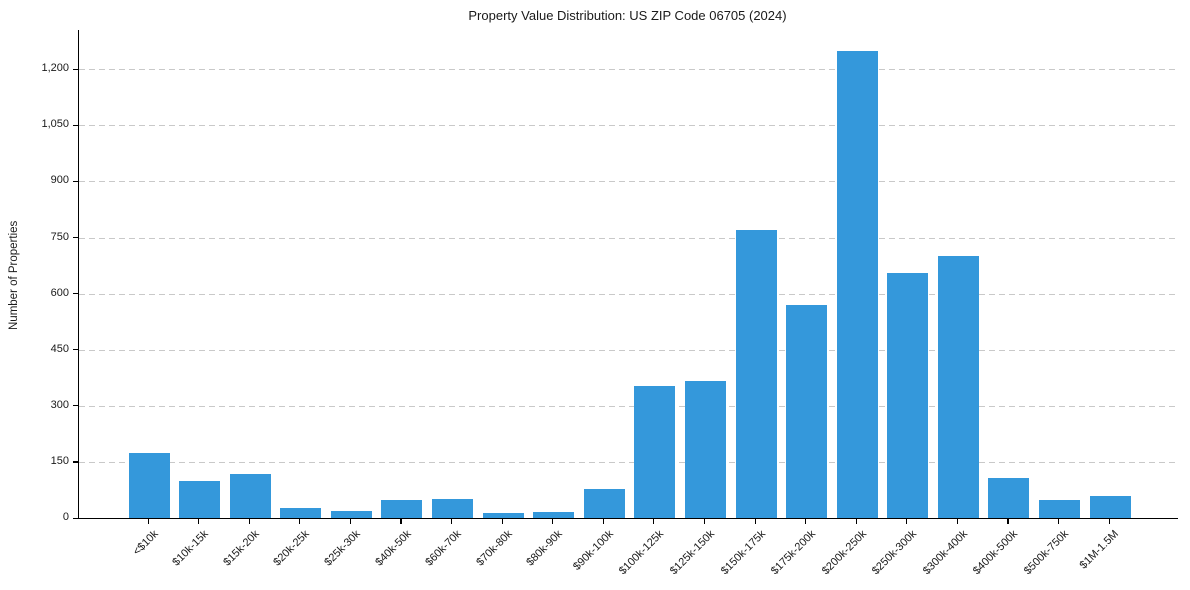 The height and width of the screenshot is (590, 1190). I want to click on x-tick-label-text: $15k-20k, so click(241, 548).